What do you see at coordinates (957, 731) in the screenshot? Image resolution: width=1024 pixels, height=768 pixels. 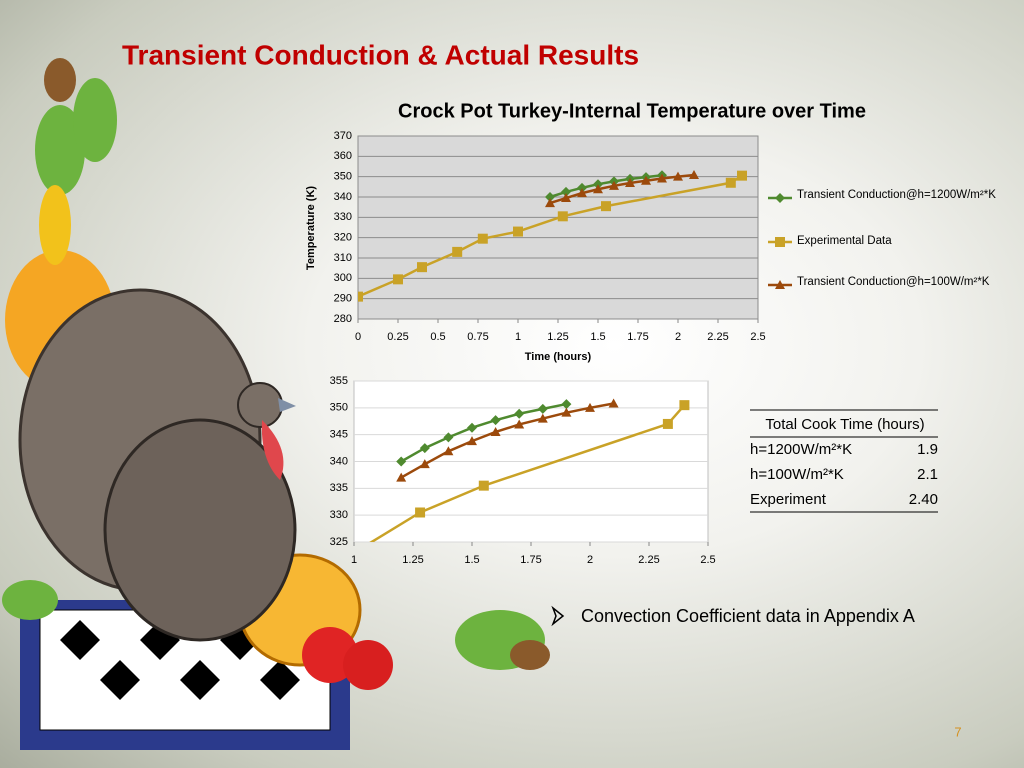 I see `page-number: 7` at bounding box center [957, 731].